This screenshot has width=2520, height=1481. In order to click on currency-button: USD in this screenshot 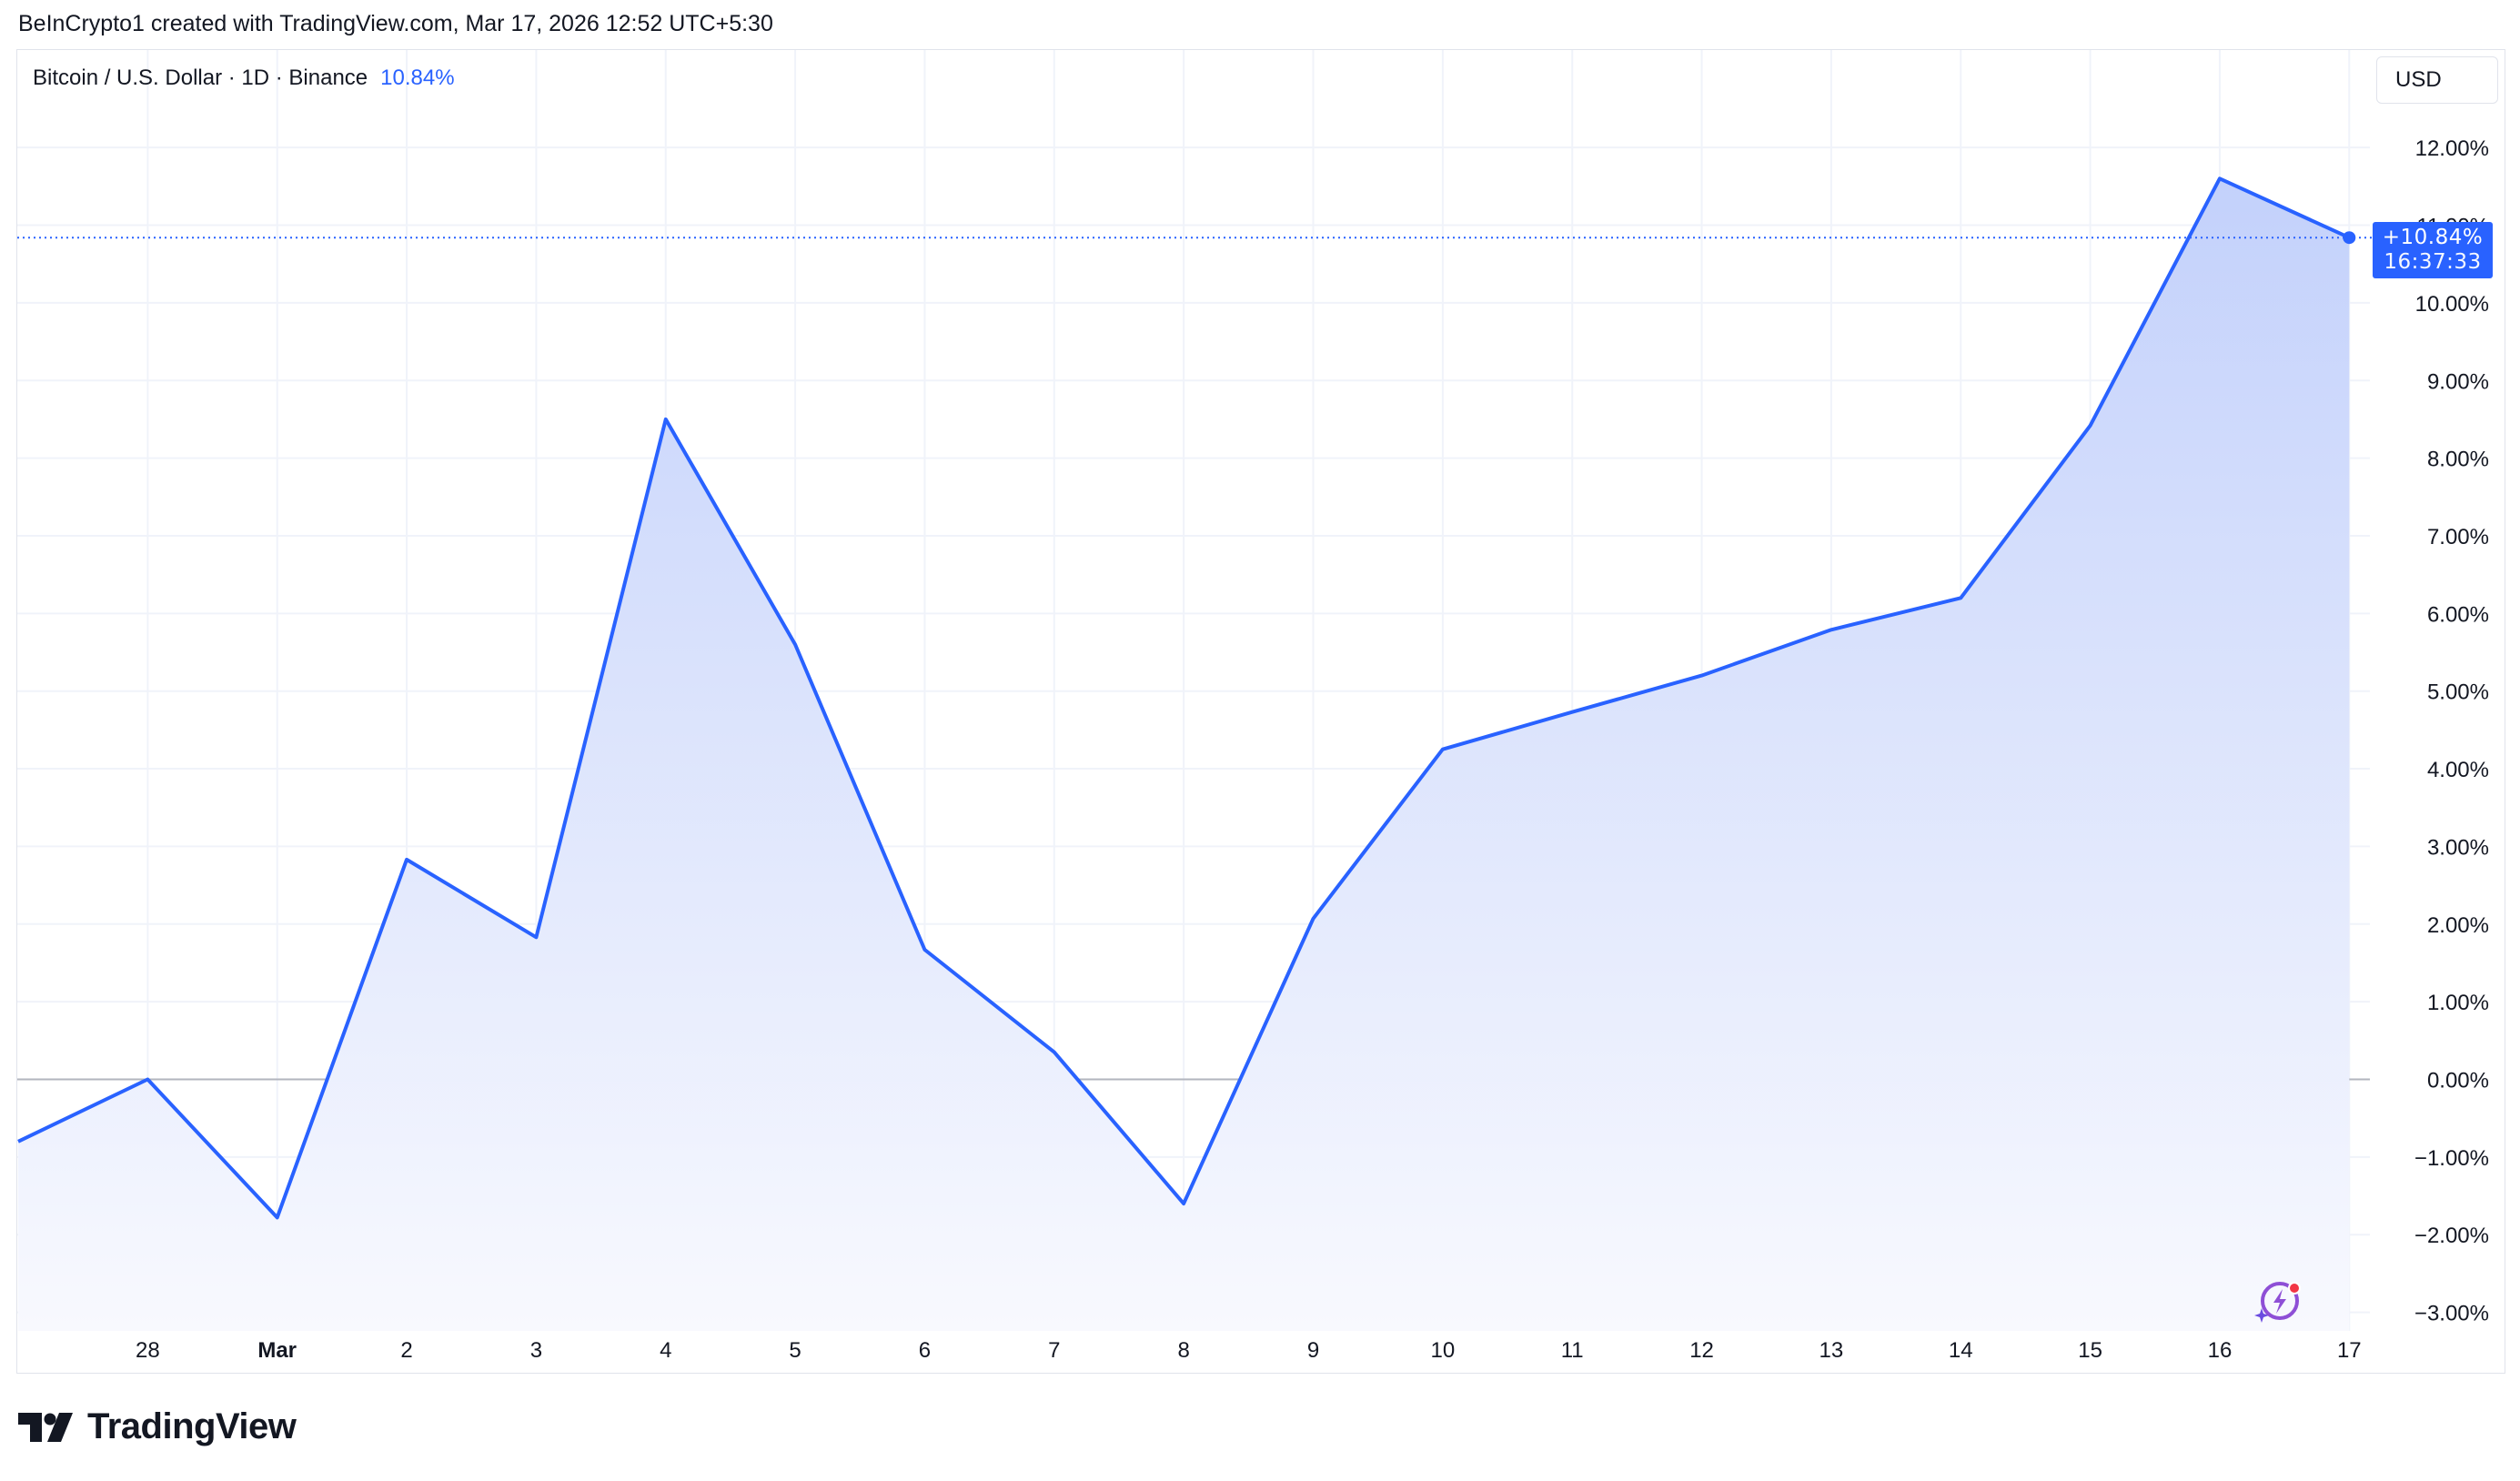, I will do `click(2437, 80)`.